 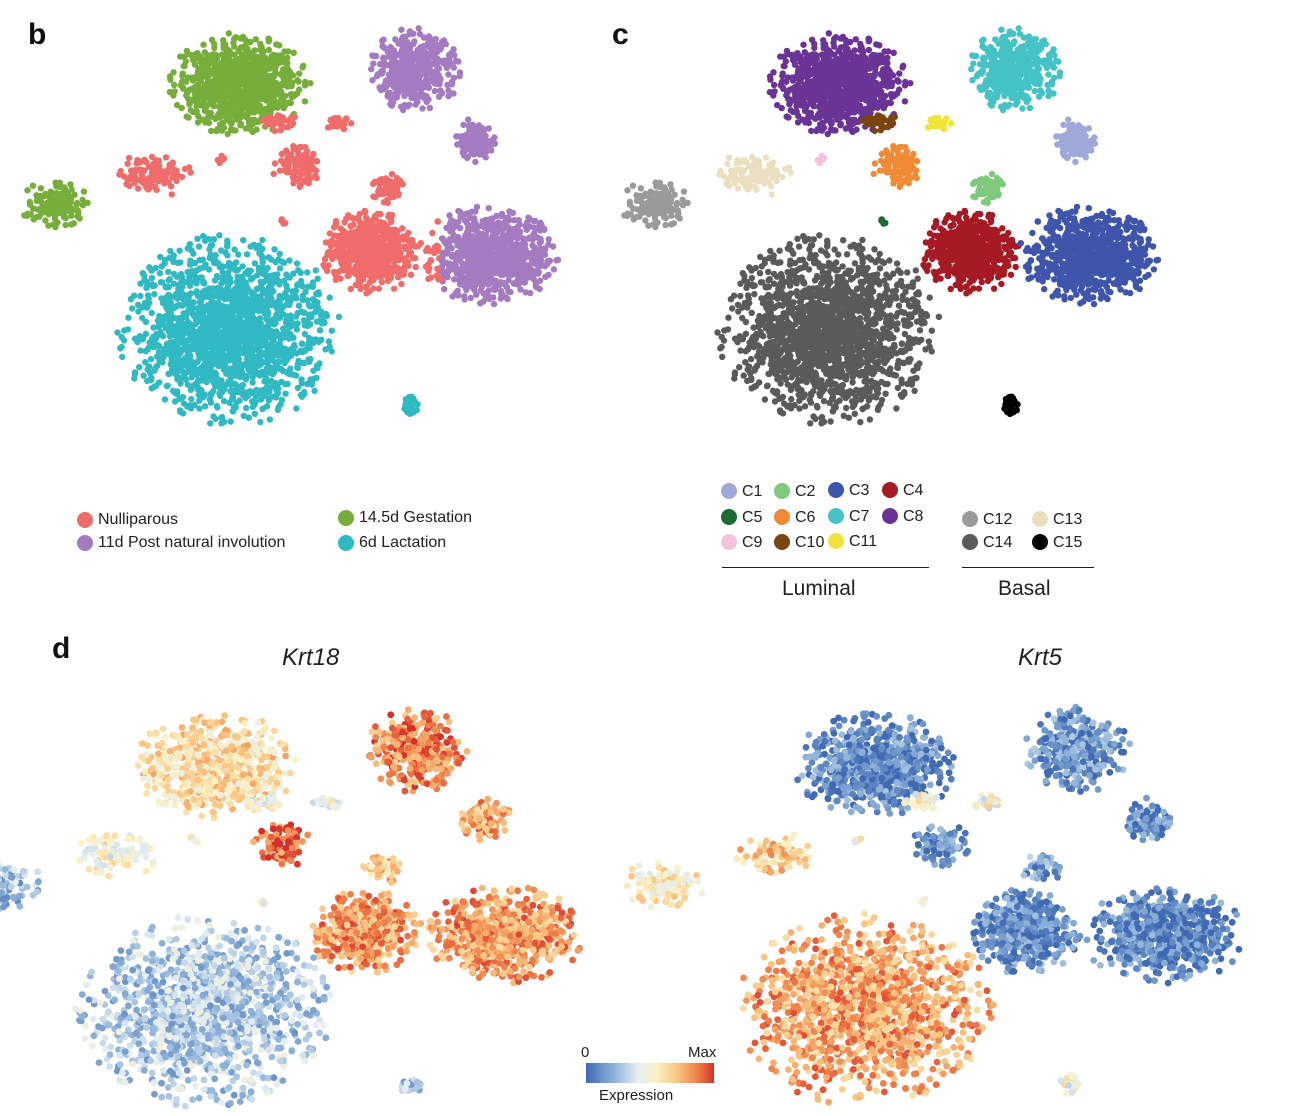 What do you see at coordinates (970, 519) in the screenshot?
I see `cluster-legend-dot-c12` at bounding box center [970, 519].